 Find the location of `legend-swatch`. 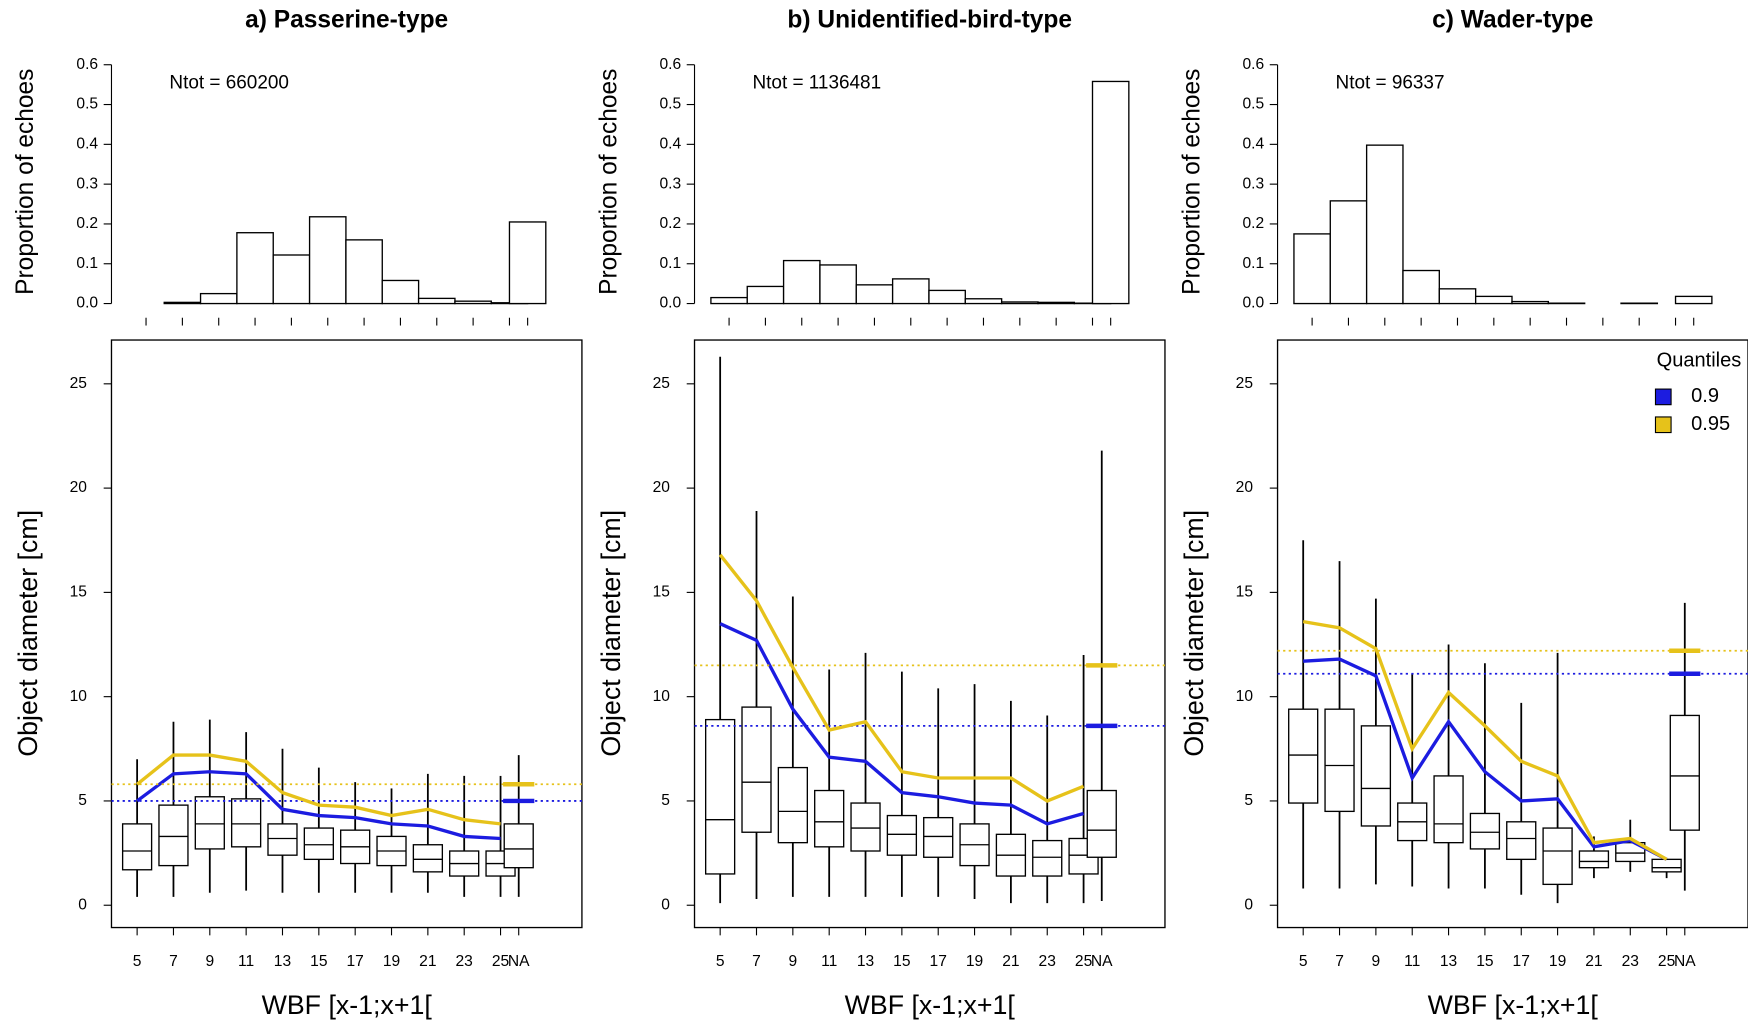

legend-swatch is located at coordinates (1663, 425).